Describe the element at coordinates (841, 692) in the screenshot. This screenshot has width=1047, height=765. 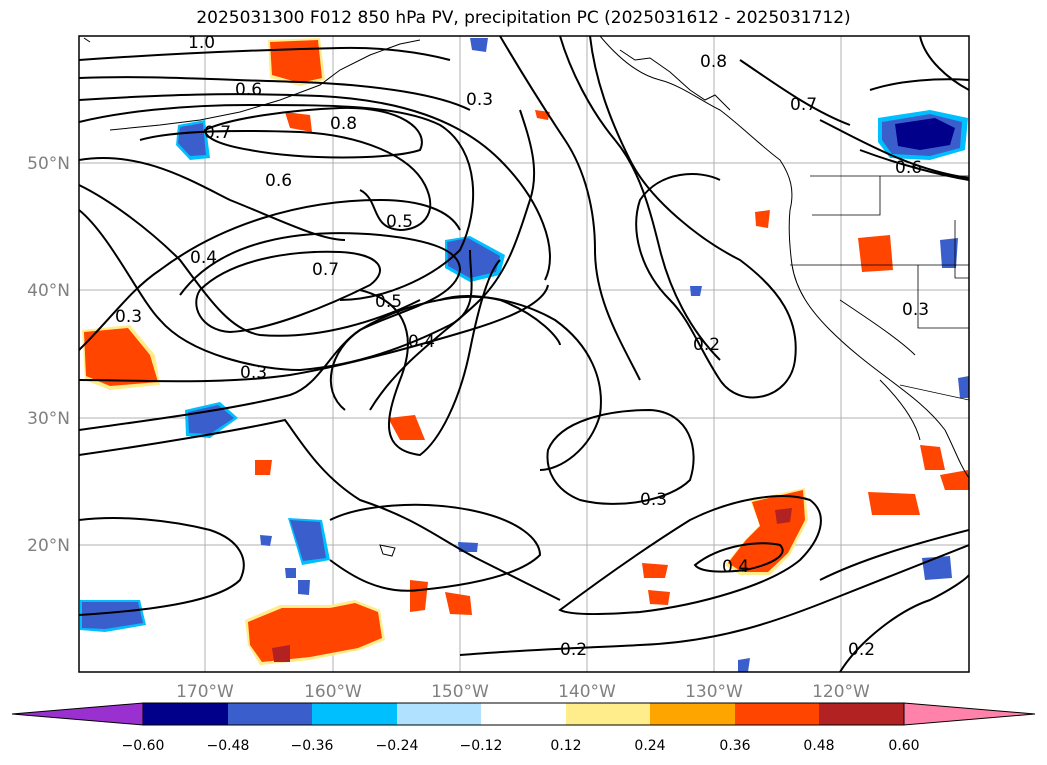
I see `lon-tick-label: 120°W` at that location.